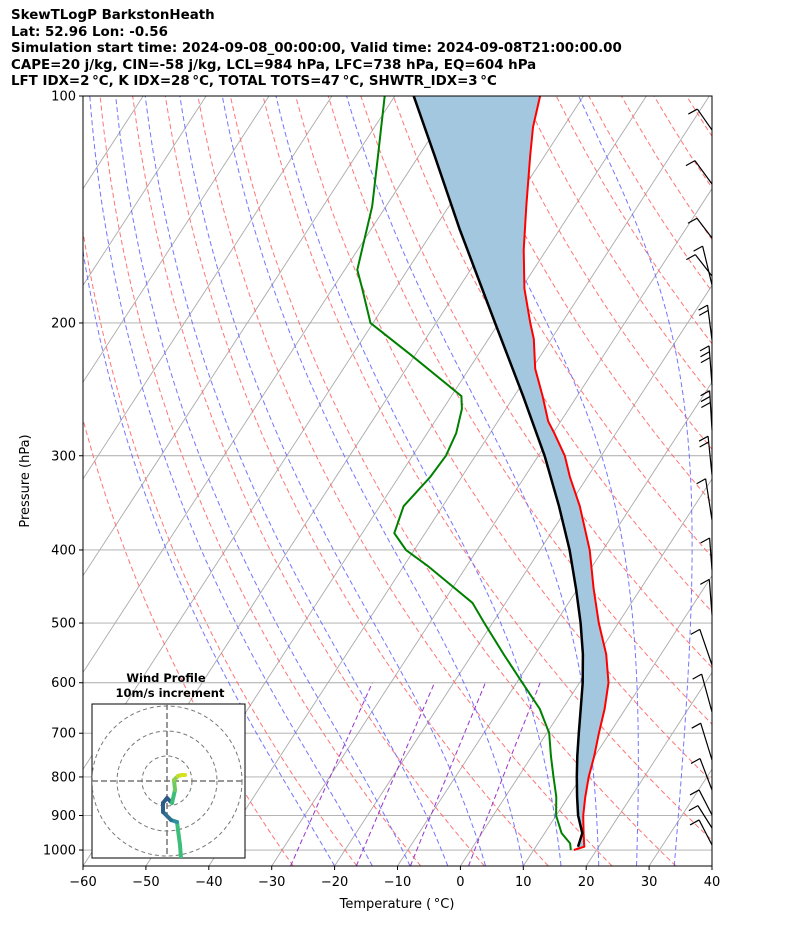  Describe the element at coordinates (170, 693) in the screenshot. I see `hodograph-subtitle: 10m/s increment` at that location.